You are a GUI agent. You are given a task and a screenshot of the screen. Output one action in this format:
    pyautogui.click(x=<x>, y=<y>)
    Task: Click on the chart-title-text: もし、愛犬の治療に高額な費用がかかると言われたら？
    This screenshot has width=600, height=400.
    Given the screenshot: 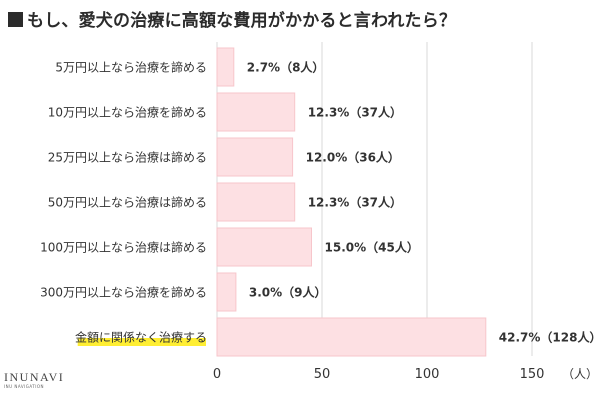 What is the action you would take?
    pyautogui.click(x=242, y=21)
    